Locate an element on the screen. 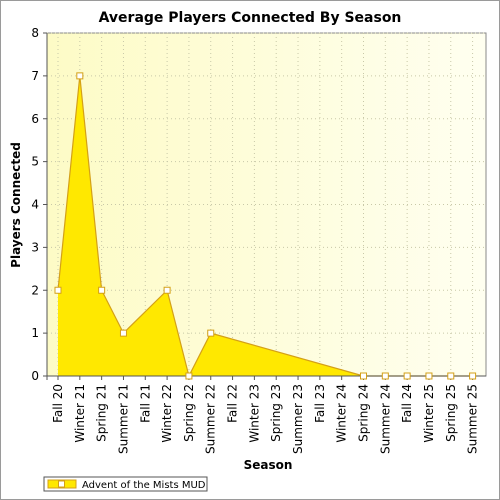 Image resolution: width=500 pixels, height=500 pixels. x-tick-label: Summer 25 is located at coordinates (473, 419).